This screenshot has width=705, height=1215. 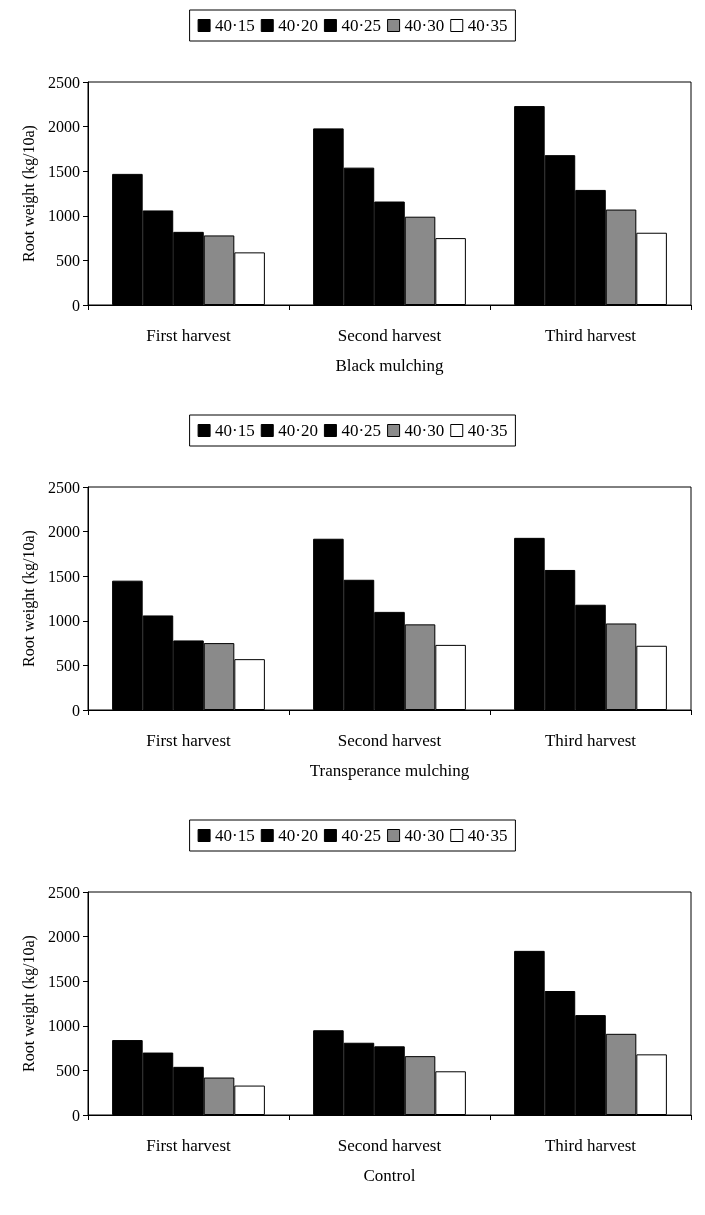 What do you see at coordinates (389, 770) in the screenshot?
I see `x-axis-title: Transperance mulching` at bounding box center [389, 770].